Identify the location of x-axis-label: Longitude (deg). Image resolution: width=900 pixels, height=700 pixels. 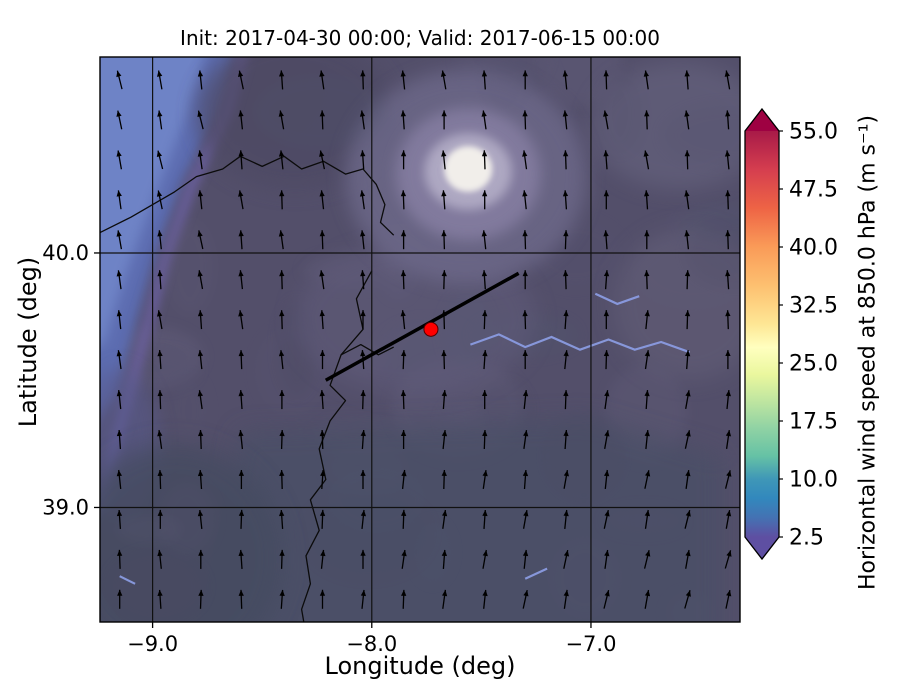
(420, 666).